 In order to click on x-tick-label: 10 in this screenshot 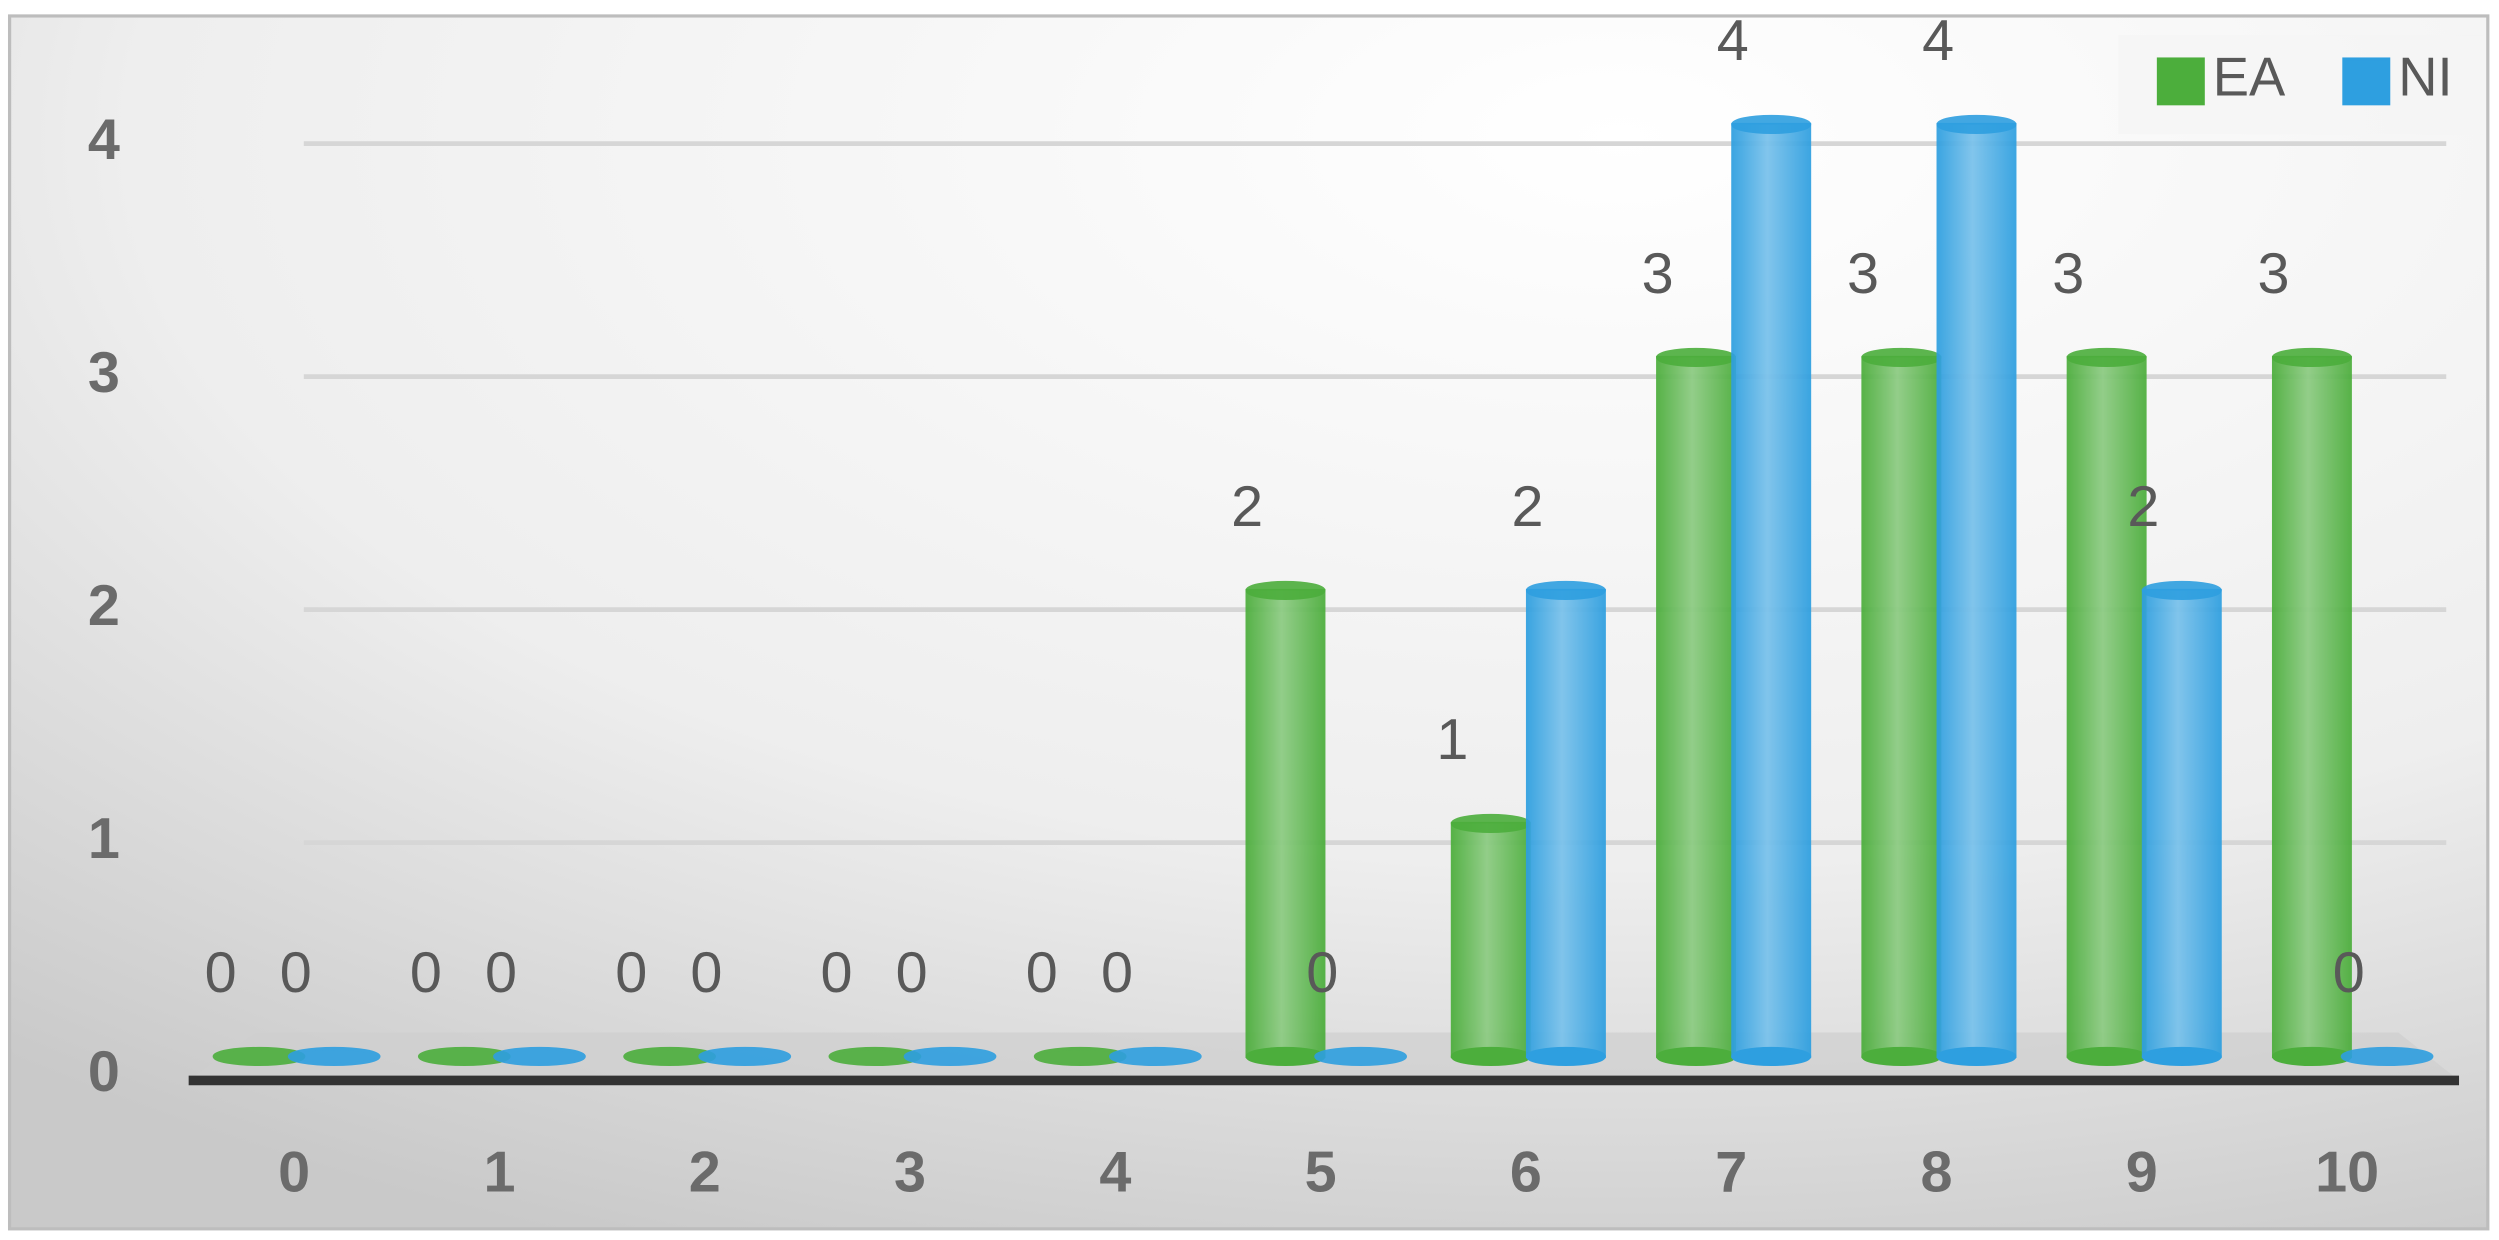, I will do `click(2347, 1172)`.